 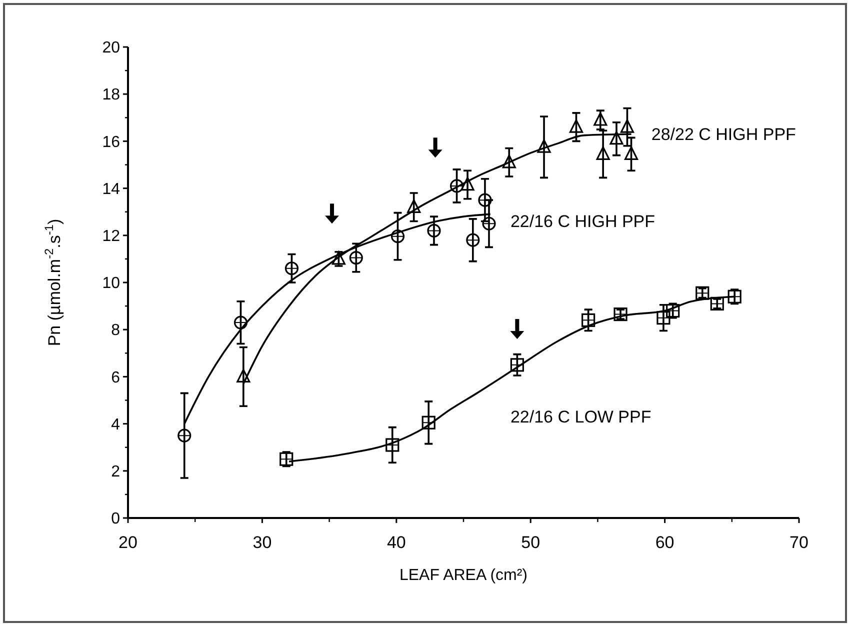 What do you see at coordinates (723, 134) in the screenshot?
I see `series-label: 28/22 C HIGH PPF` at bounding box center [723, 134].